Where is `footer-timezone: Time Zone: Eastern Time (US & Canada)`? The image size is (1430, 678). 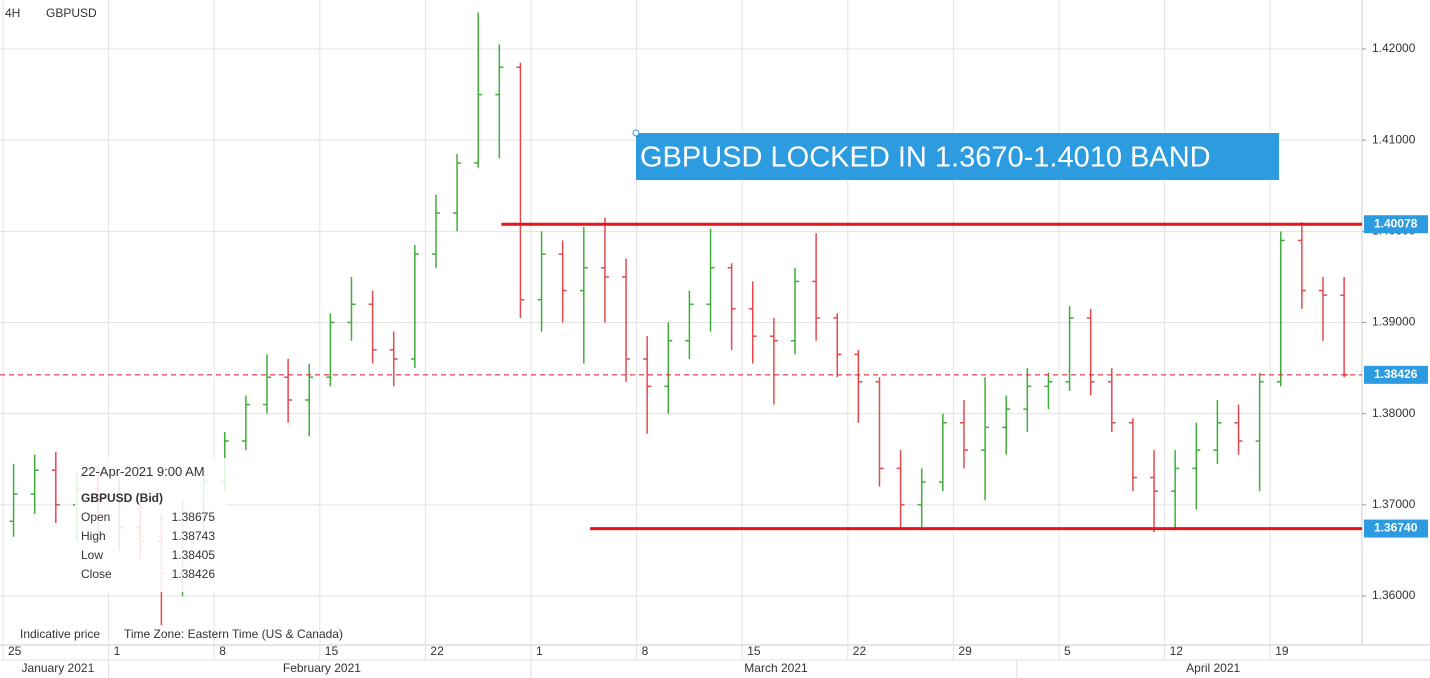 footer-timezone: Time Zone: Eastern Time (US & Canada) is located at coordinates (233, 634).